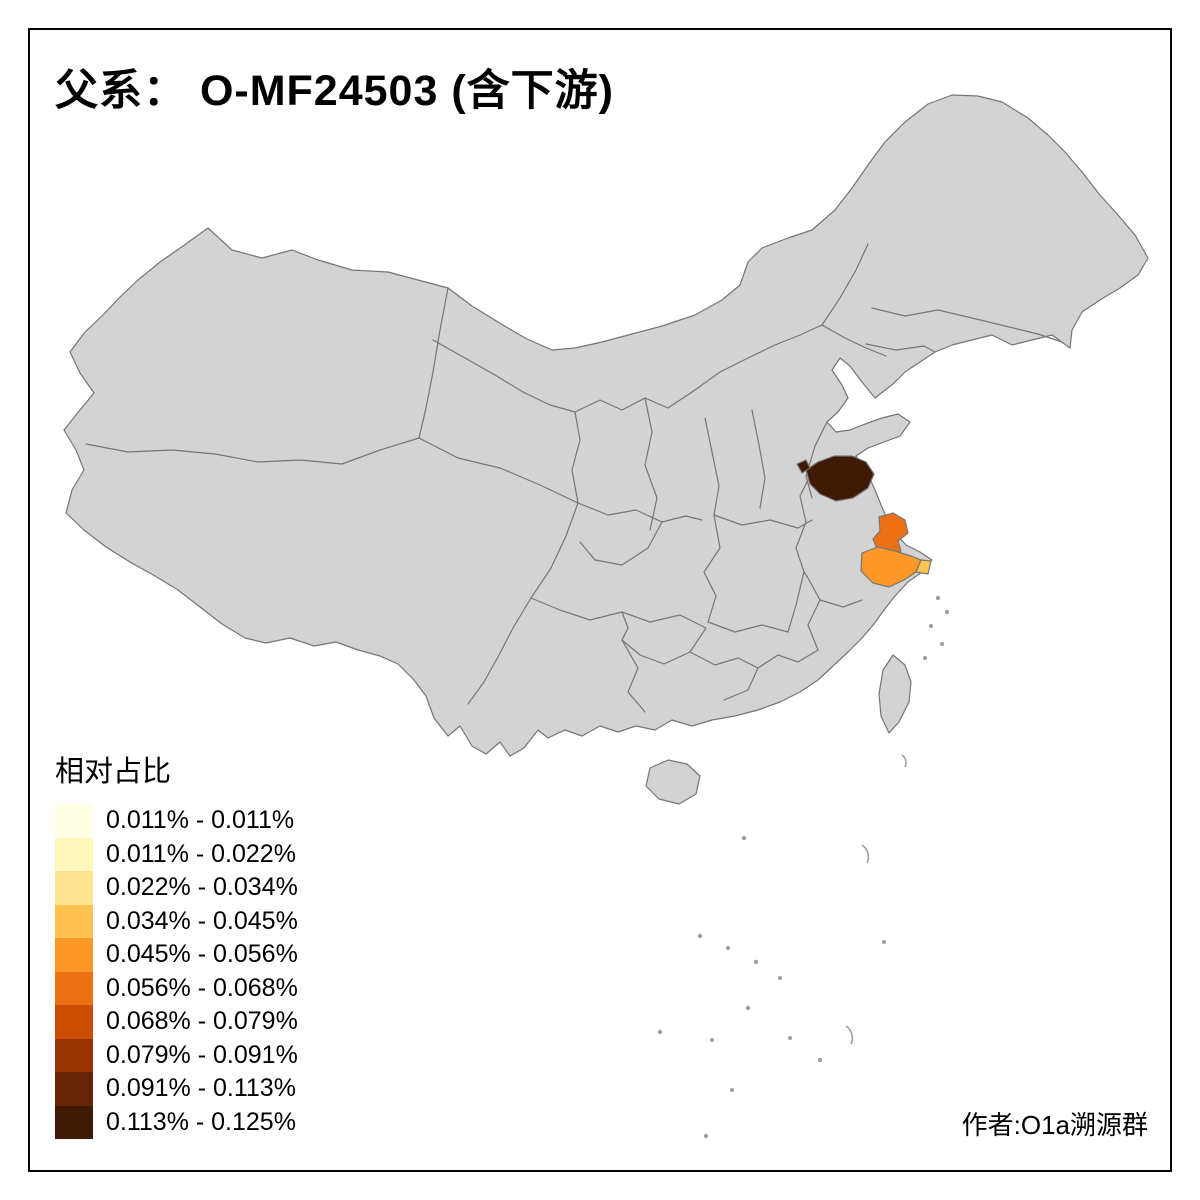  Describe the element at coordinates (202, 954) in the screenshot. I see `legend-label: 0.045% - 0.056%` at that location.